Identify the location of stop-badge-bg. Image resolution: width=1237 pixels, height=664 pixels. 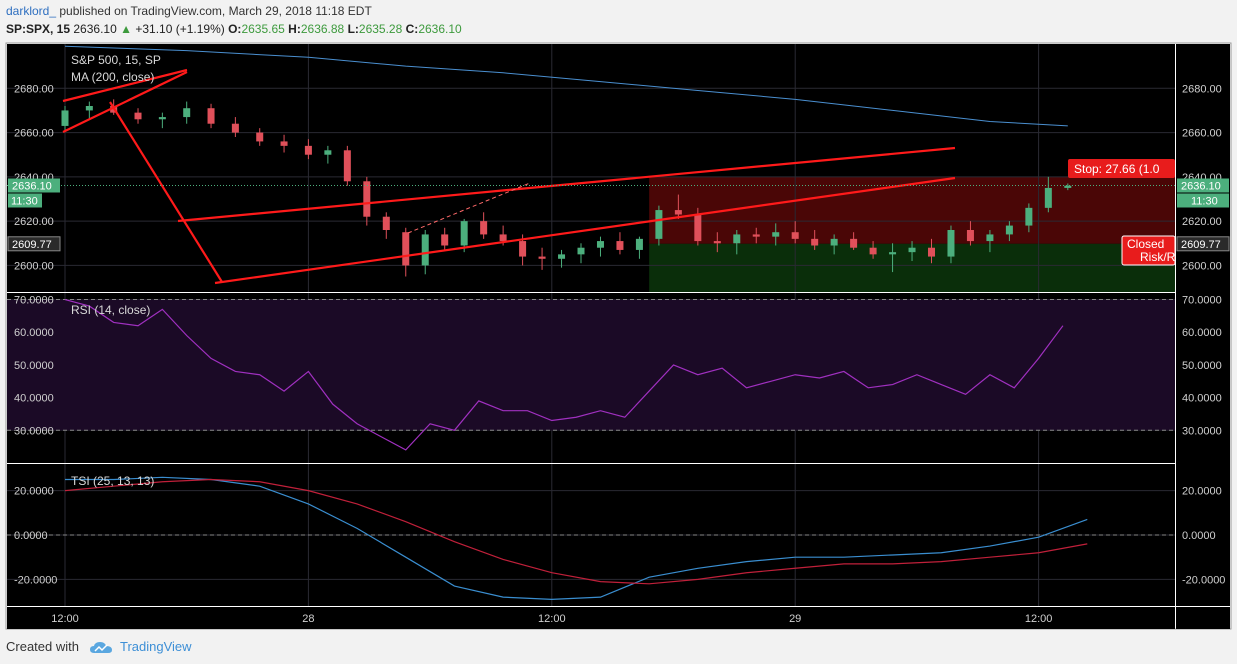
(1203, 244).